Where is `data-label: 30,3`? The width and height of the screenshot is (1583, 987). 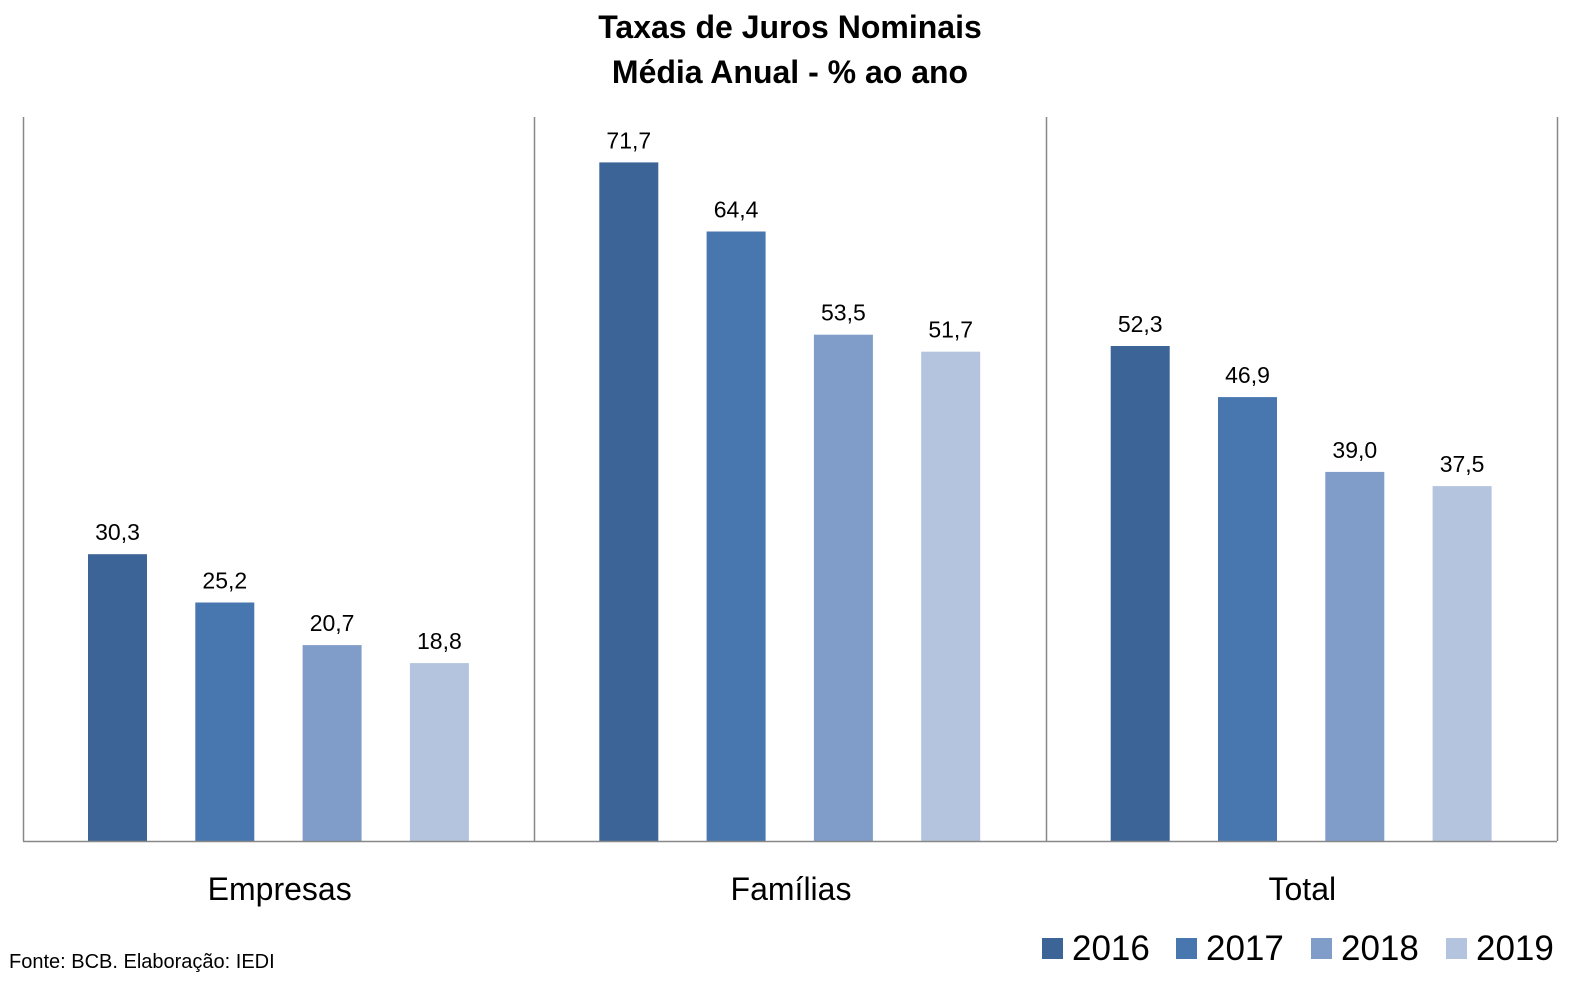 data-label: 30,3 is located at coordinates (117, 532).